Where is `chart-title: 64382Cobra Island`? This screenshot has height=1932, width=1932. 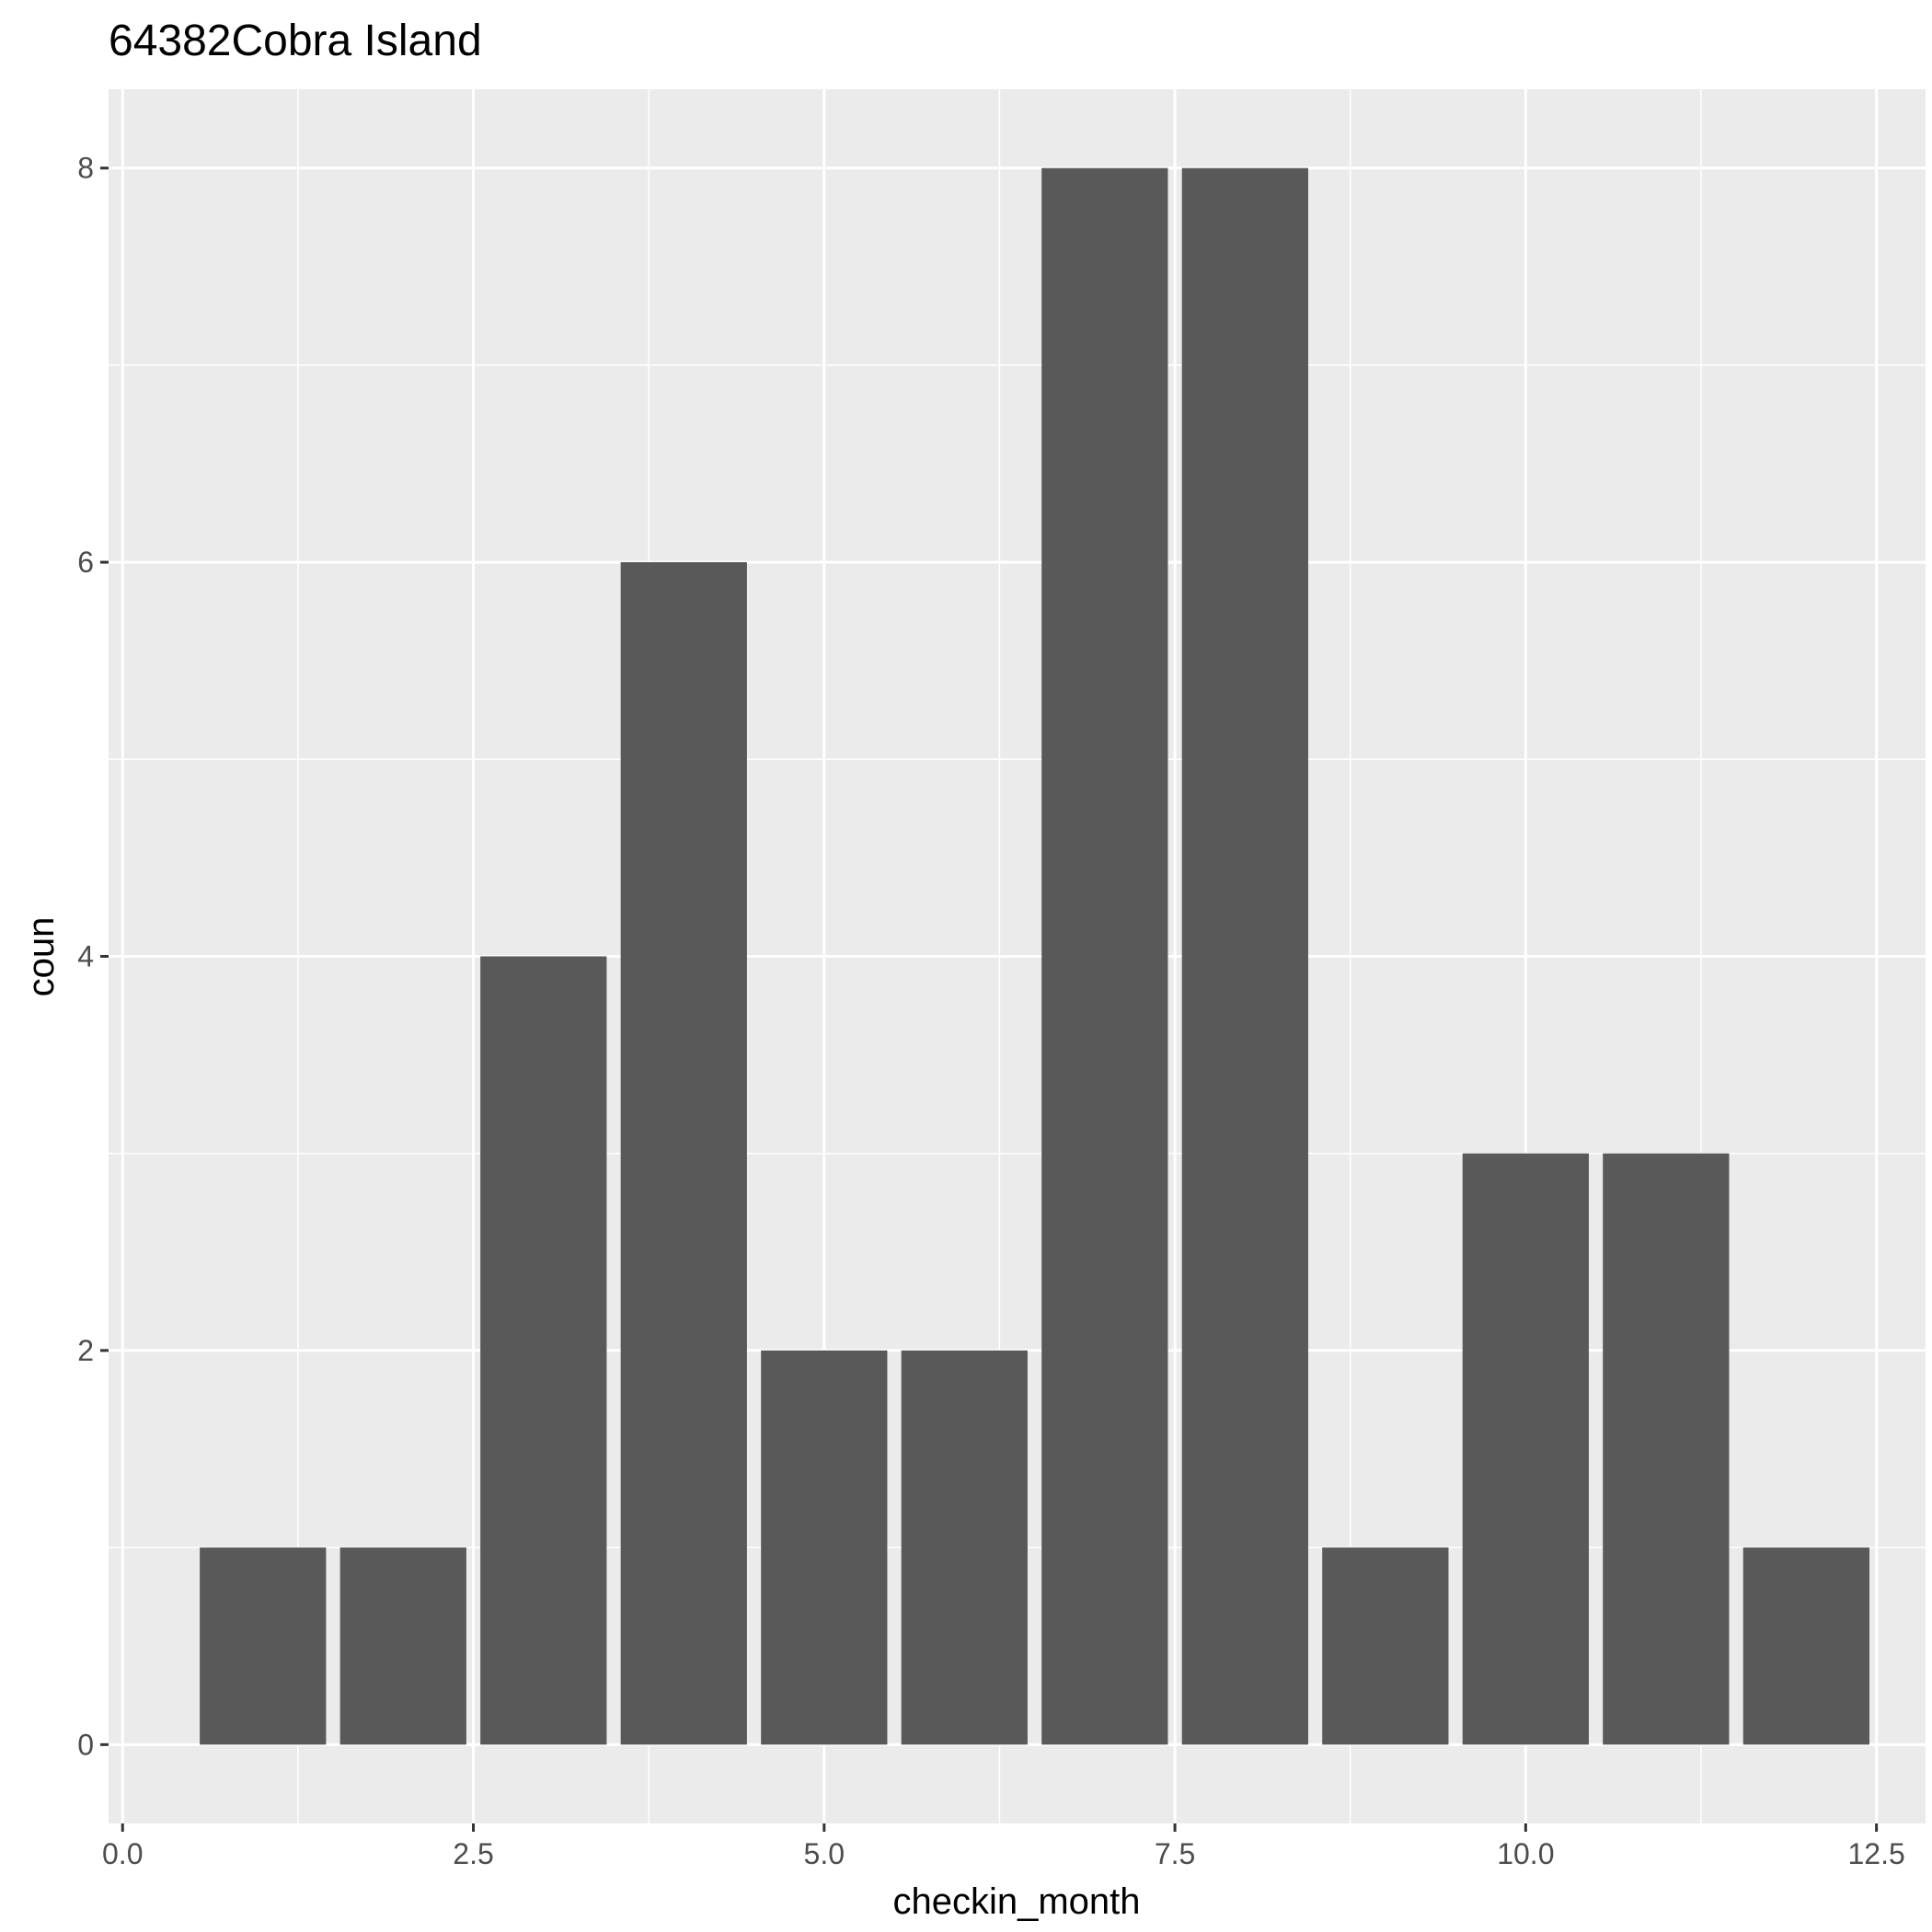 chart-title: 64382Cobra Island is located at coordinates (295, 41).